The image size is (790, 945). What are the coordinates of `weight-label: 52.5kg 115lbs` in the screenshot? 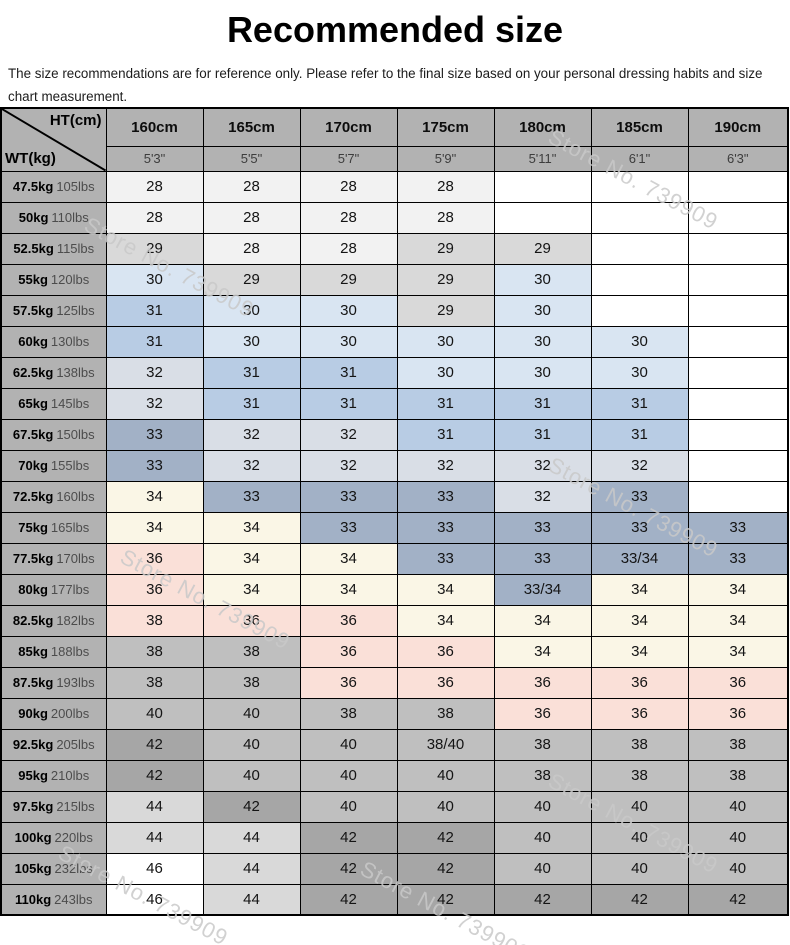 It's located at (53, 248).